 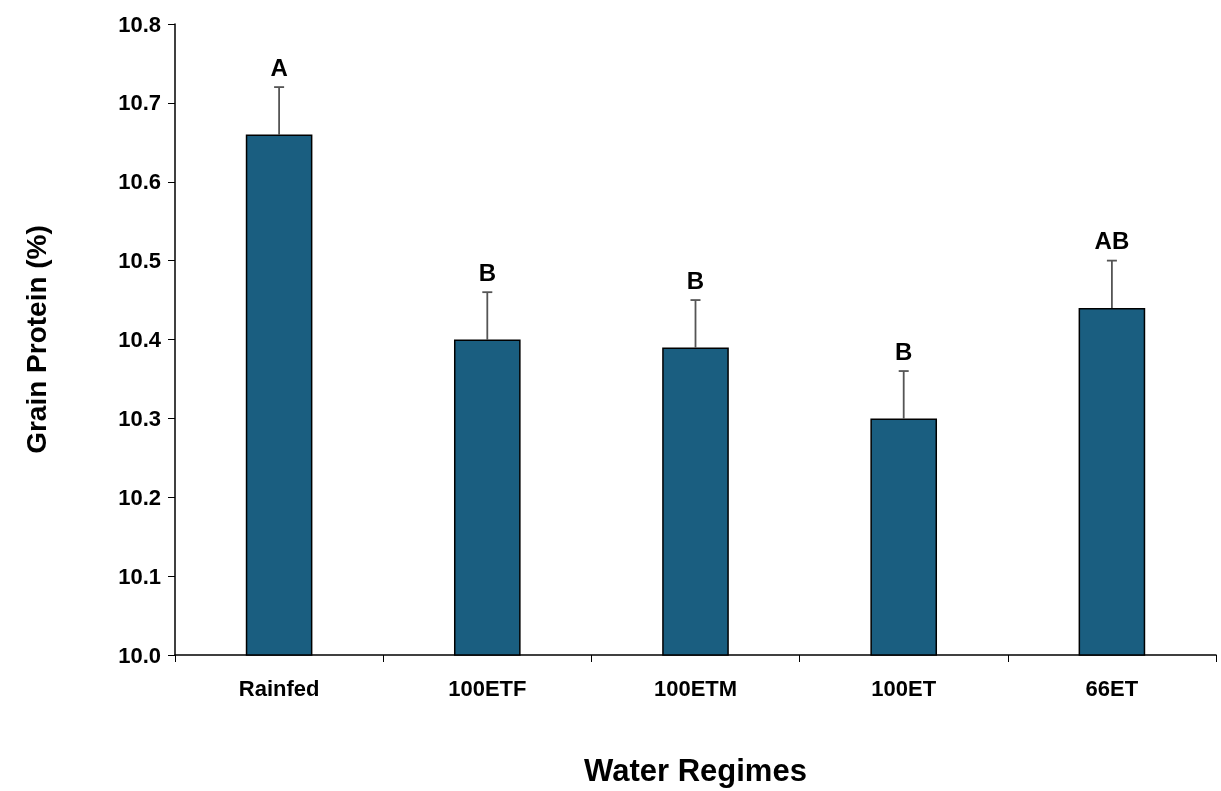 I want to click on y-tick-label: 10.7, so click(x=139, y=103).